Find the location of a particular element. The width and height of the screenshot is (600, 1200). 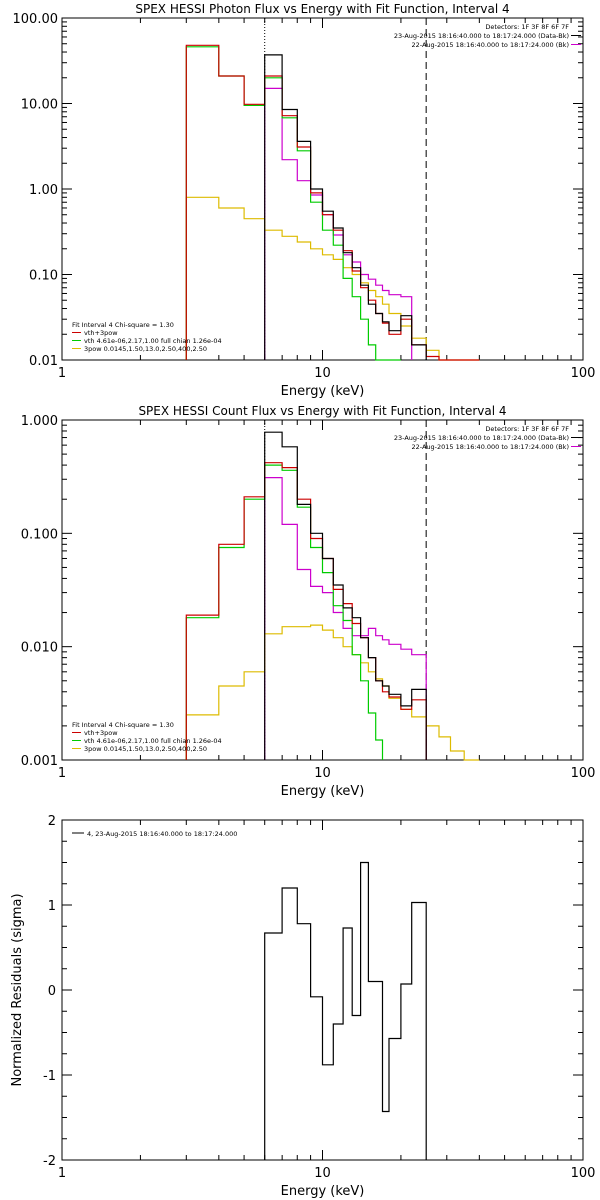

y-tick-label: 1.000 is located at coordinates (39, 421).